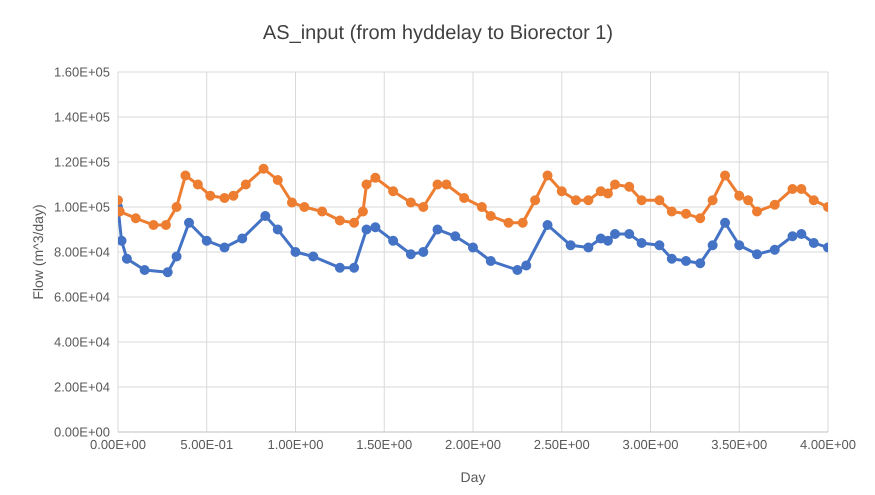 This screenshot has width=875, height=495. Describe the element at coordinates (828, 444) in the screenshot. I see `x-tick-label: 4.00E+00` at that location.